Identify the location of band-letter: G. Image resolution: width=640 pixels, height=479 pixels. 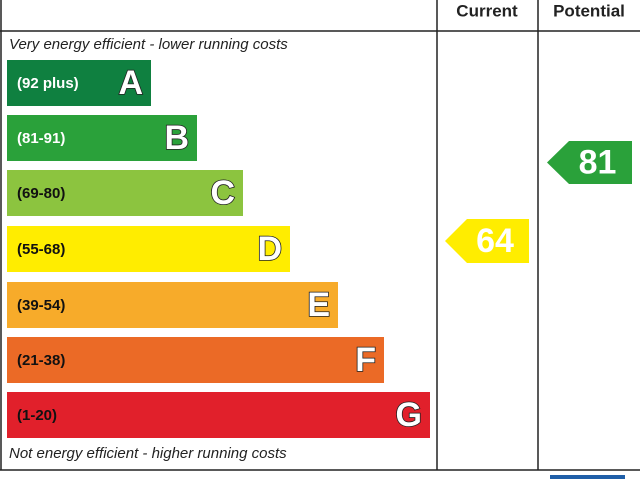
(409, 415).